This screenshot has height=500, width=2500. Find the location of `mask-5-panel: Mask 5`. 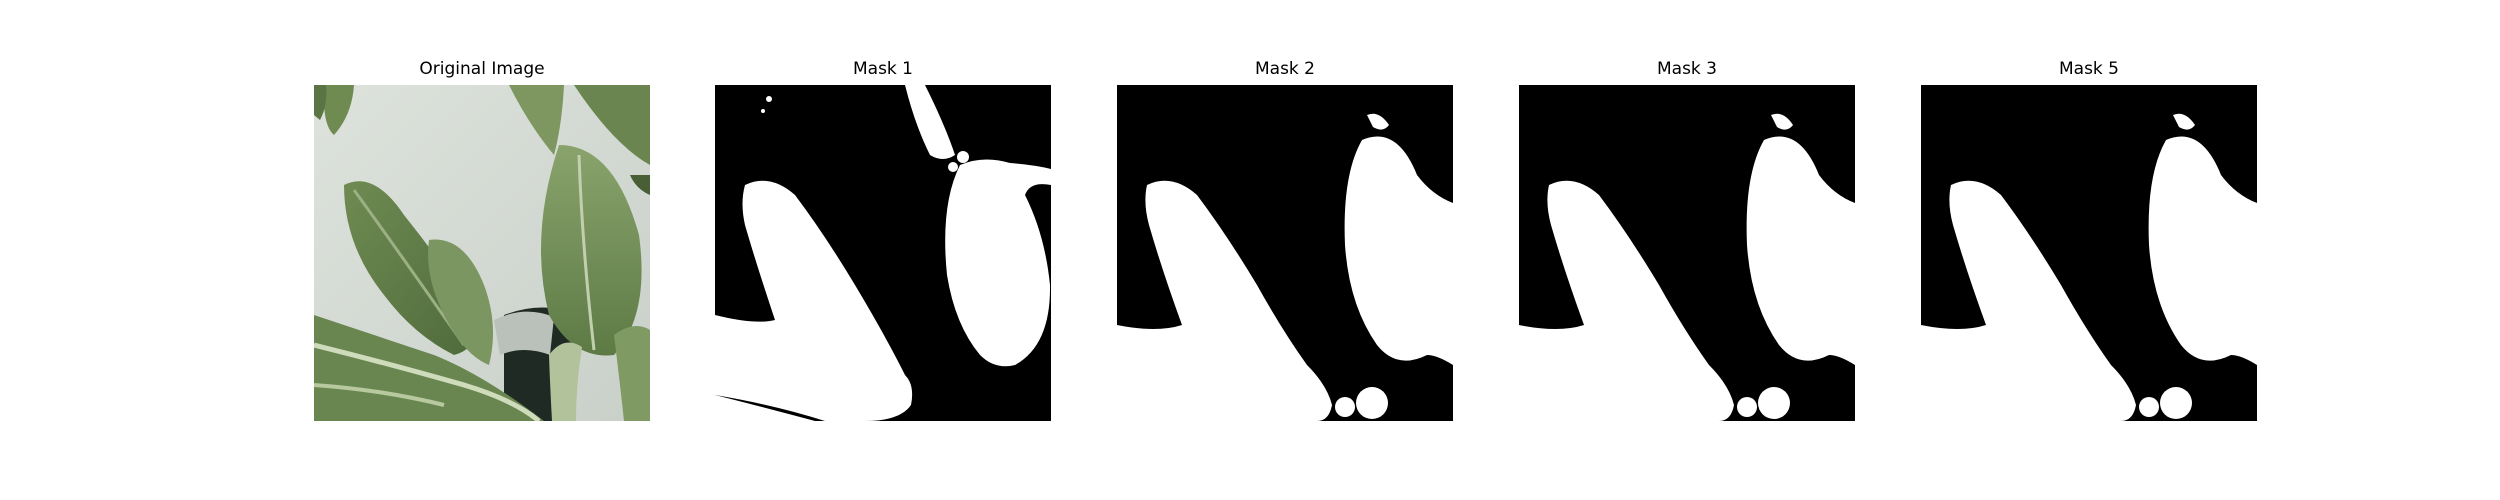

mask-5-panel: Mask 5 is located at coordinates (2089, 240).